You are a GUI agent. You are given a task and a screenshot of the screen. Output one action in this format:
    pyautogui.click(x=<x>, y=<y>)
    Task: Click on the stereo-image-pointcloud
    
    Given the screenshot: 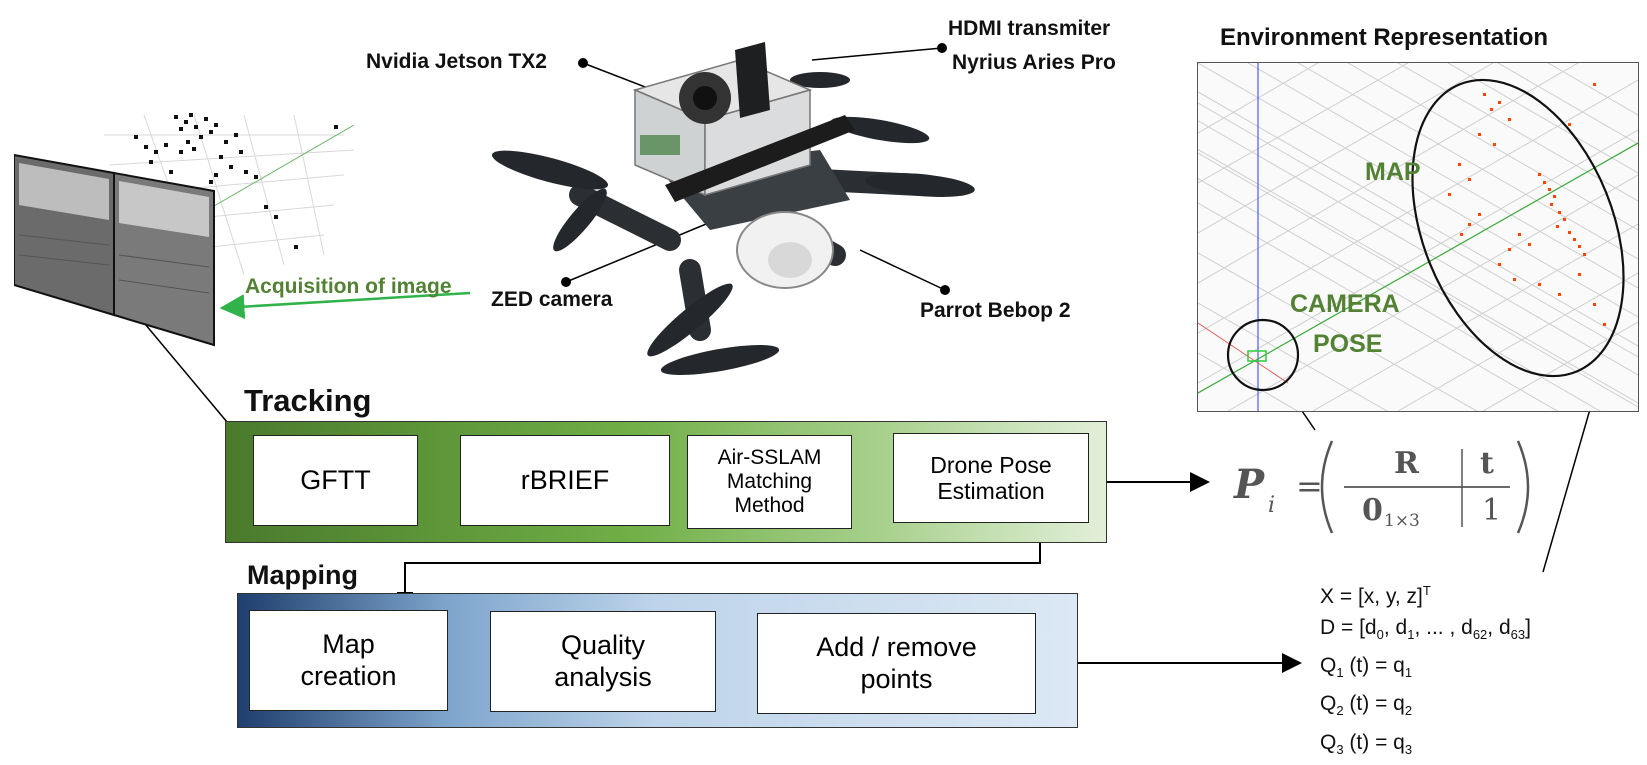 What is the action you would take?
    pyautogui.click(x=184, y=230)
    